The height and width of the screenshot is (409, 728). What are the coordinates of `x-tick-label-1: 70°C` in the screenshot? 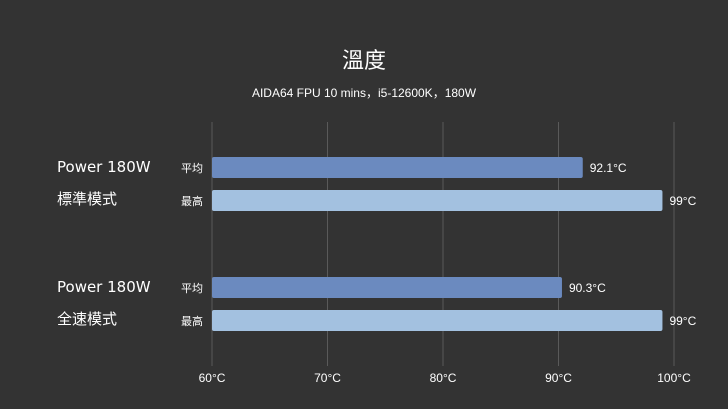 It's located at (327, 378).